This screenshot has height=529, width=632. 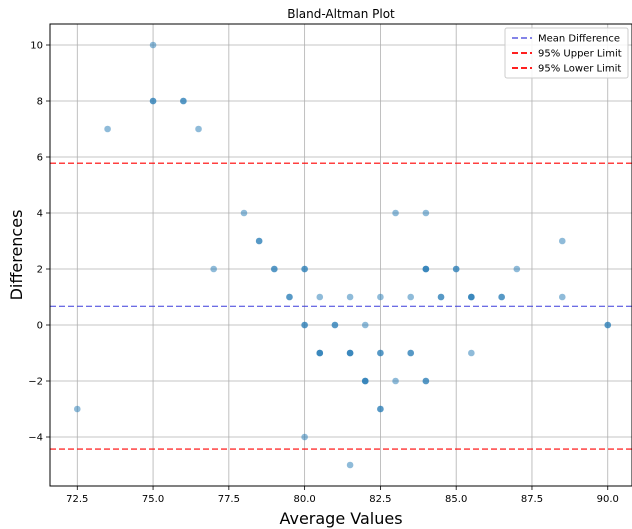 What do you see at coordinates (608, 499) in the screenshot?
I see `x-tick-label: 90.0` at bounding box center [608, 499].